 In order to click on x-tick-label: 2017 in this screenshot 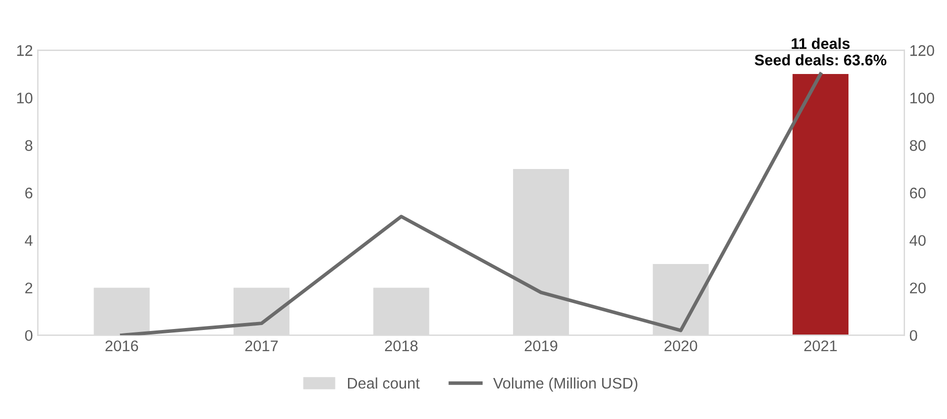, I will do `click(261, 346)`.